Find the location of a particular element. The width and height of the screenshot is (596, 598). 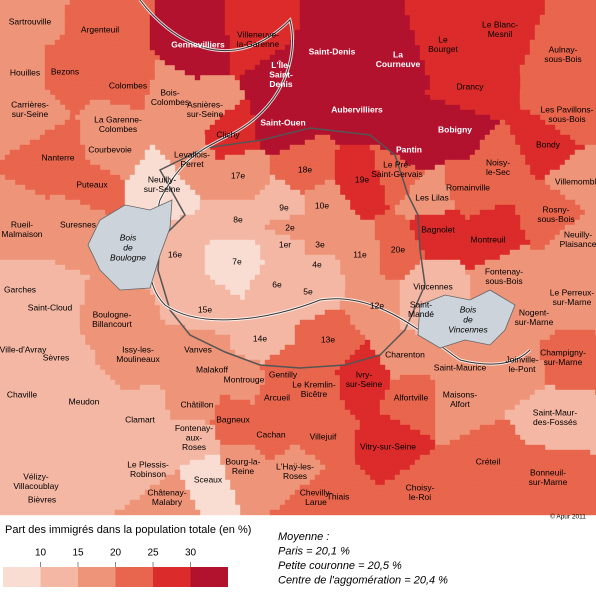

place-label: Robinson is located at coordinates (148, 474).